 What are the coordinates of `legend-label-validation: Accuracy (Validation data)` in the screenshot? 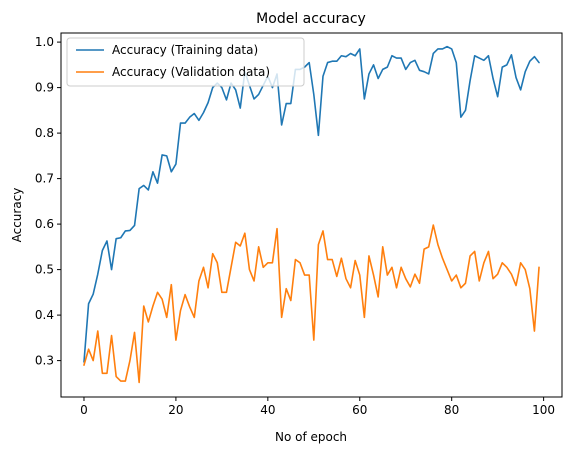 It's located at (191, 72).